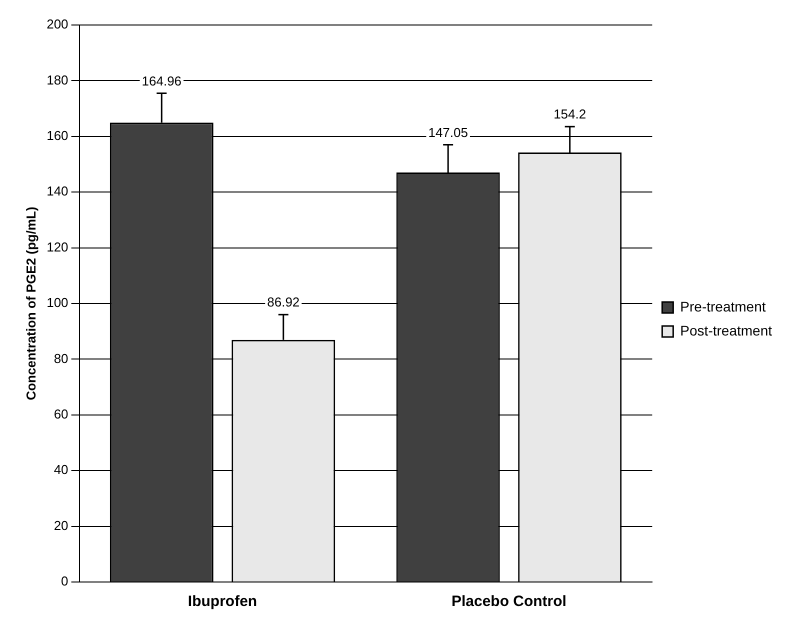 The height and width of the screenshot is (634, 787). Describe the element at coordinates (61, 470) in the screenshot. I see `y-tick-label: 40` at that location.